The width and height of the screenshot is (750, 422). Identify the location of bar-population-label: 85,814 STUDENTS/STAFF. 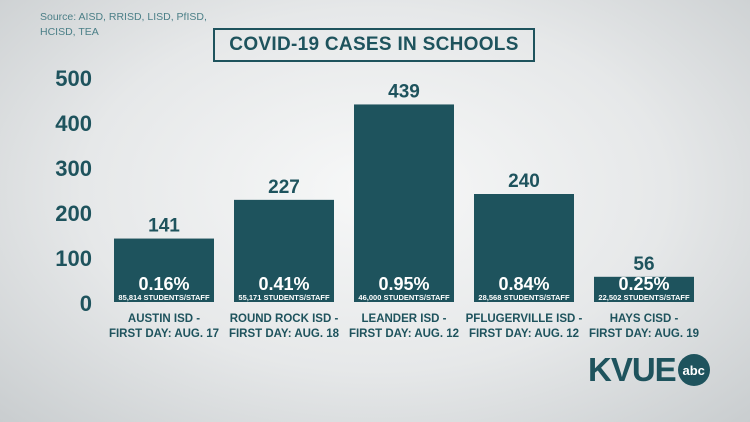
(164, 297).